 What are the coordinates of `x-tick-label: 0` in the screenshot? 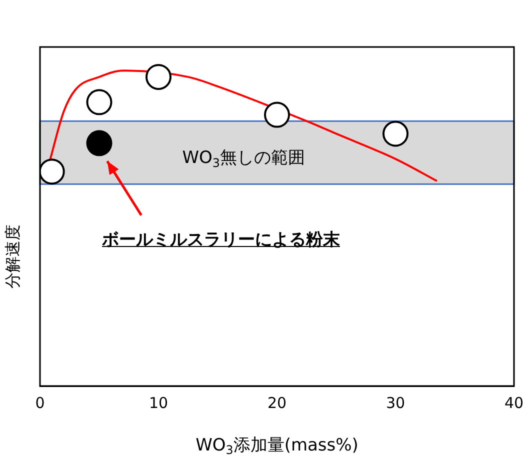 It's located at (40, 403).